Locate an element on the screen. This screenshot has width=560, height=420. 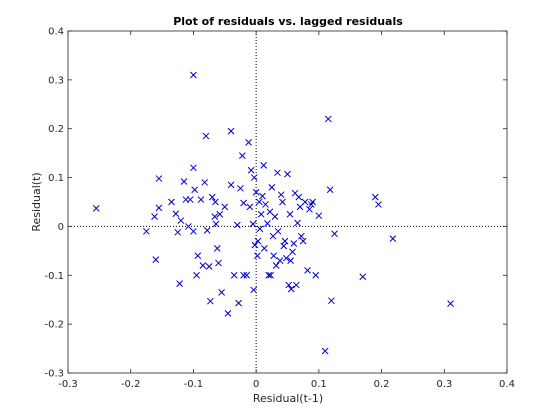
y-tick-label: 0.2 is located at coordinates (56, 129).